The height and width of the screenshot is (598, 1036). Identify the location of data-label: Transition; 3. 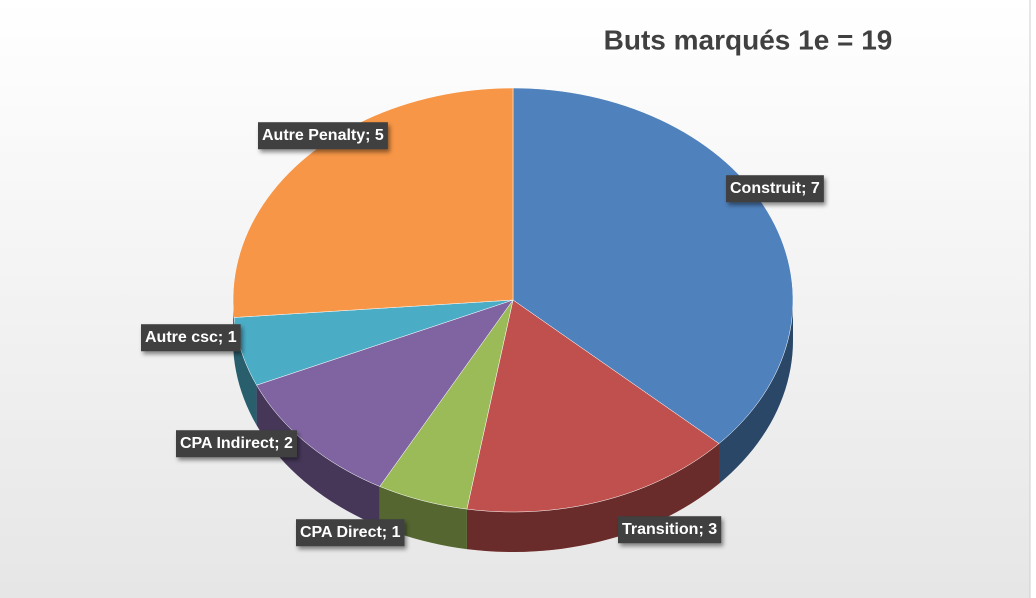
(670, 530).